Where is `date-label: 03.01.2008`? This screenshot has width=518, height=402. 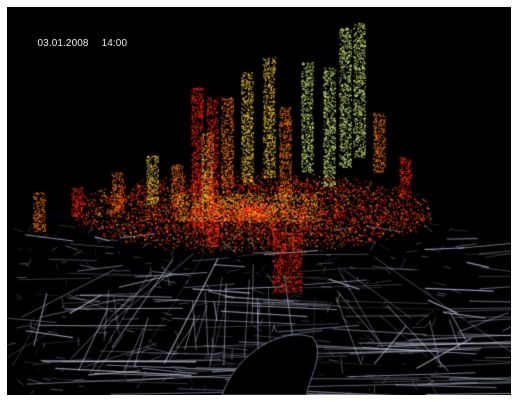
date-label: 03.01.2008 is located at coordinates (63, 43).